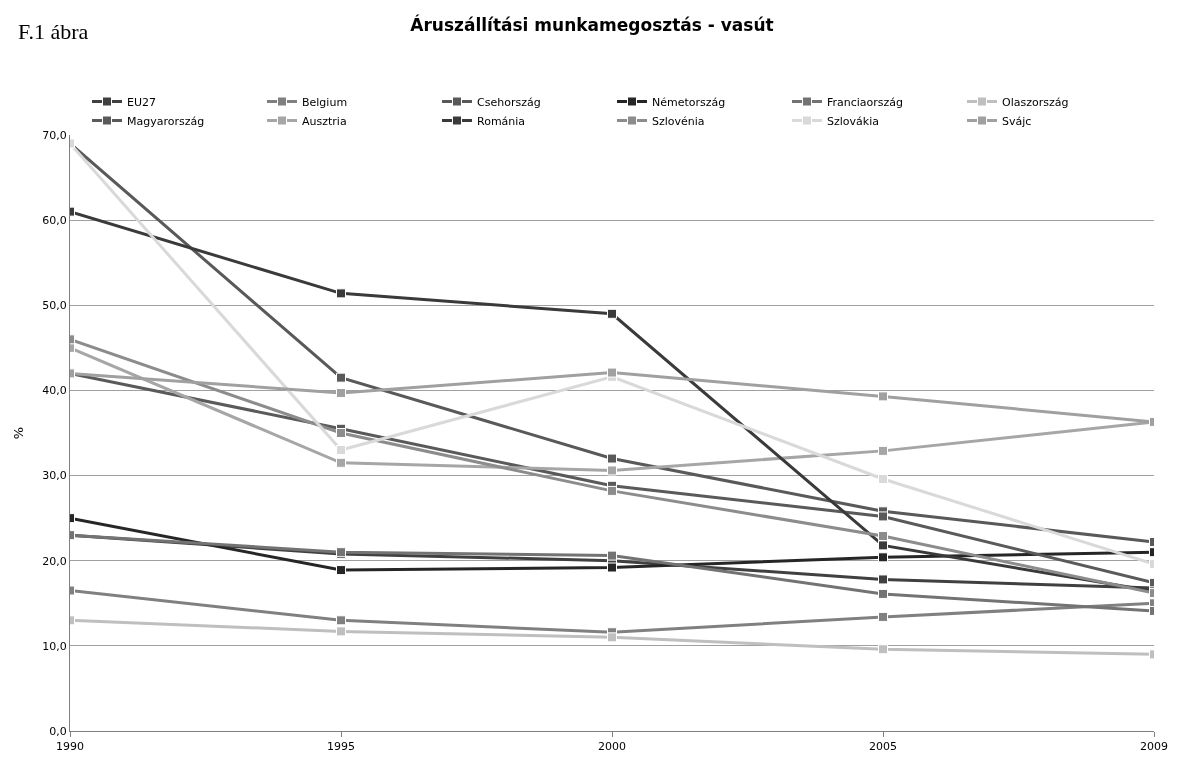 The width and height of the screenshot is (1184, 776). I want to click on legend-label: Magyarország, so click(166, 121).